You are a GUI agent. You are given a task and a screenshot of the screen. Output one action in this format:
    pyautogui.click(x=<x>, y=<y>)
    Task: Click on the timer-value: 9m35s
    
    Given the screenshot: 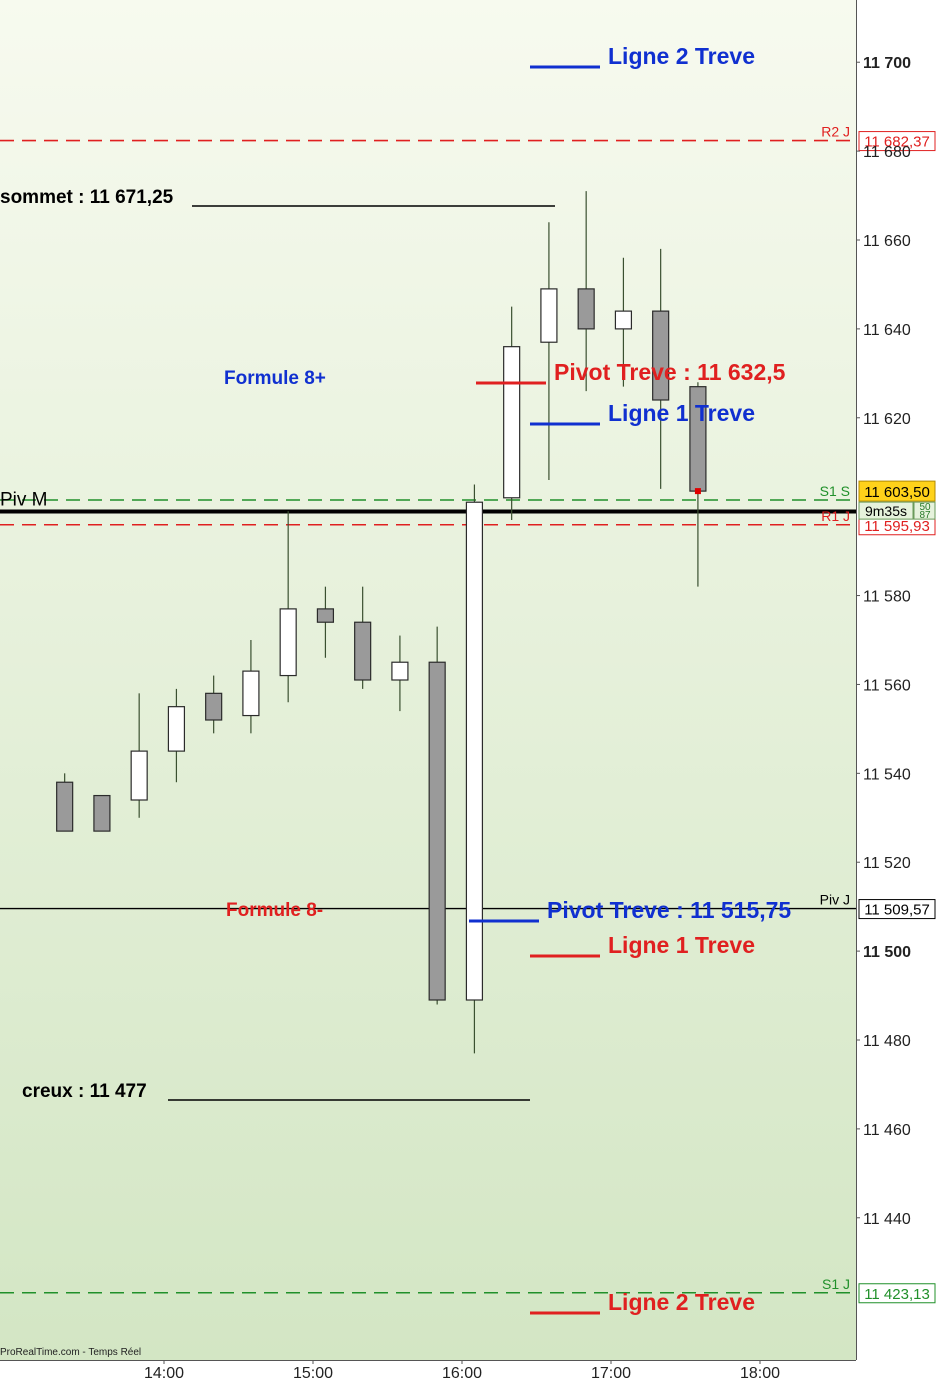 What is the action you would take?
    pyautogui.click(x=886, y=511)
    